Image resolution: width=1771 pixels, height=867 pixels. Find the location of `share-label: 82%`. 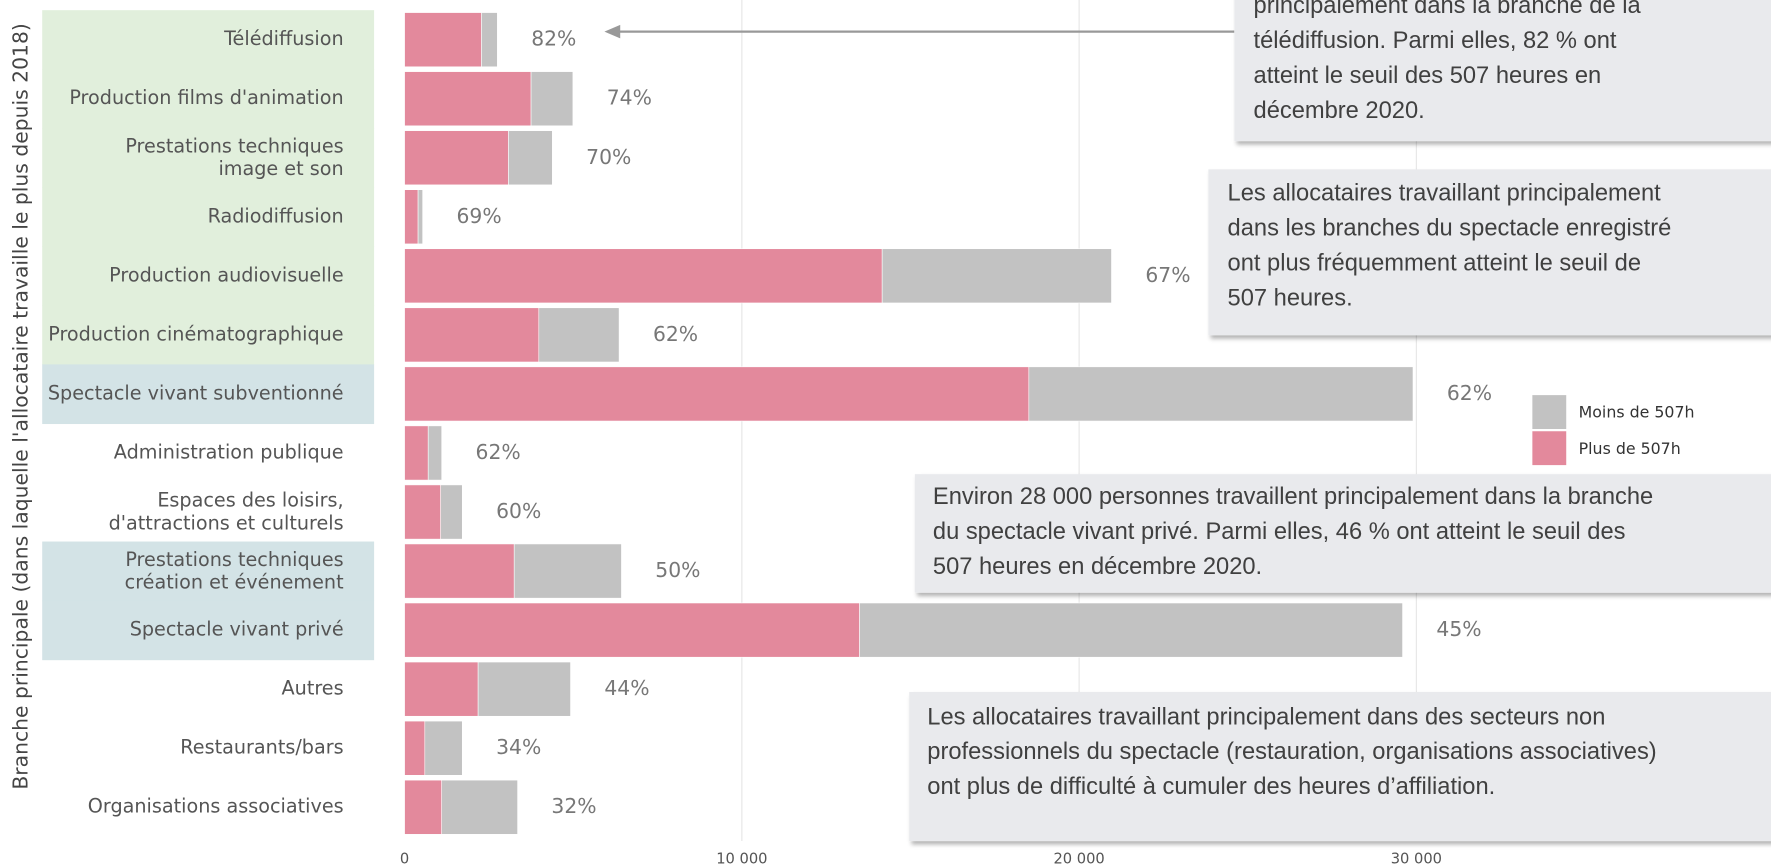

share-label: 82% is located at coordinates (553, 39).